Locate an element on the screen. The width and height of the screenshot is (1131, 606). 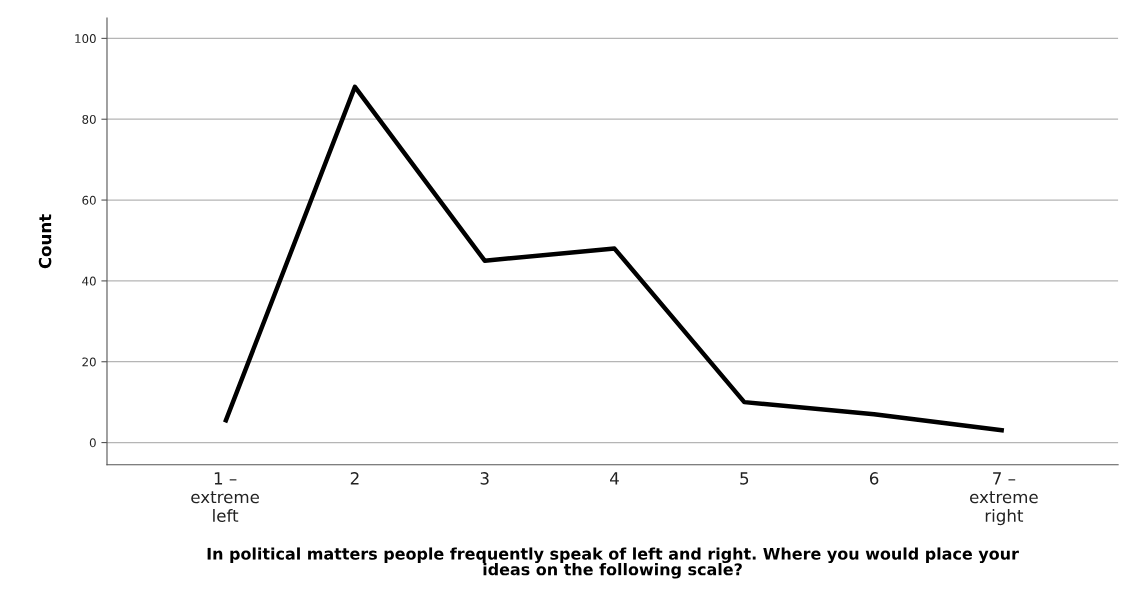
y-tick-label: 60 is located at coordinates (89, 200).